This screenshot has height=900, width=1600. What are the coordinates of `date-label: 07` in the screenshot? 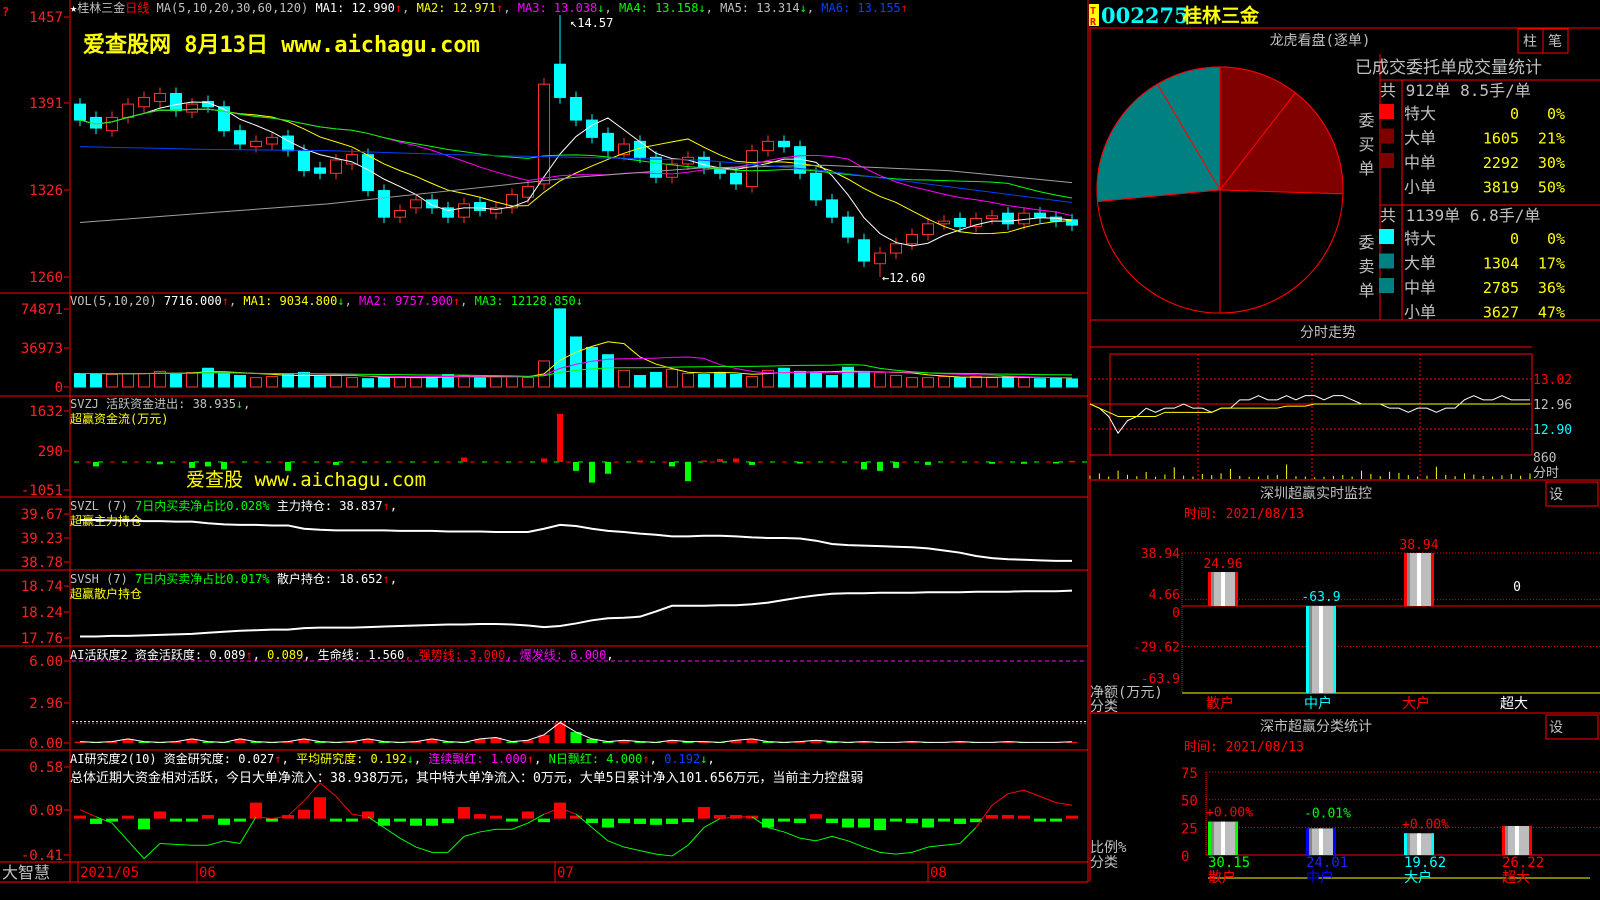 It's located at (565, 873).